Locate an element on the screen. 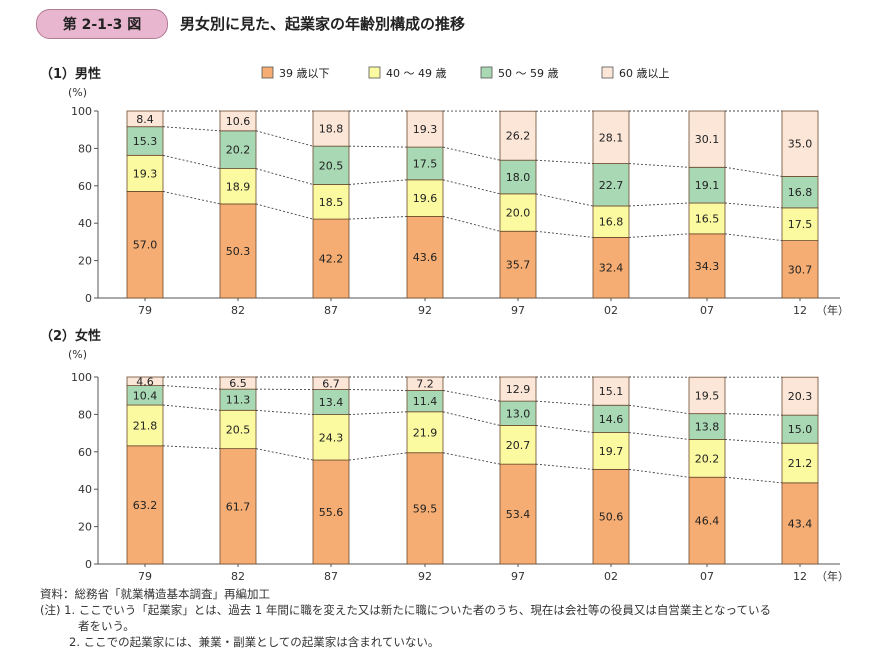 The image size is (893, 667). data-label: 13.8 is located at coordinates (707, 427).